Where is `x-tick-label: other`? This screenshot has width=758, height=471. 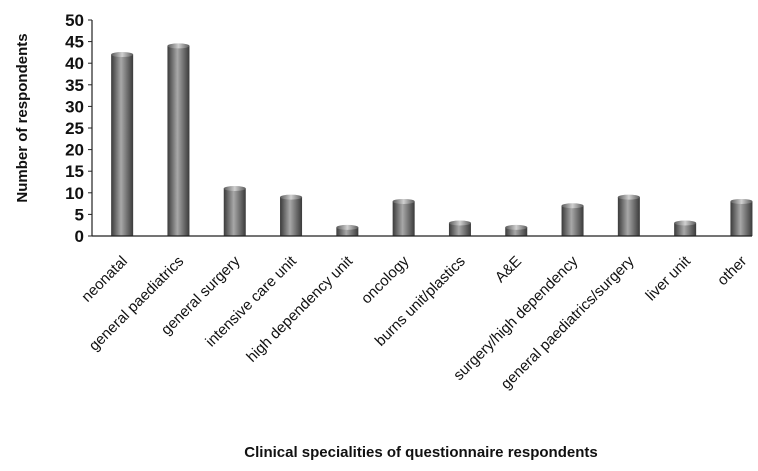
x-tick-label: other is located at coordinates (732, 271).